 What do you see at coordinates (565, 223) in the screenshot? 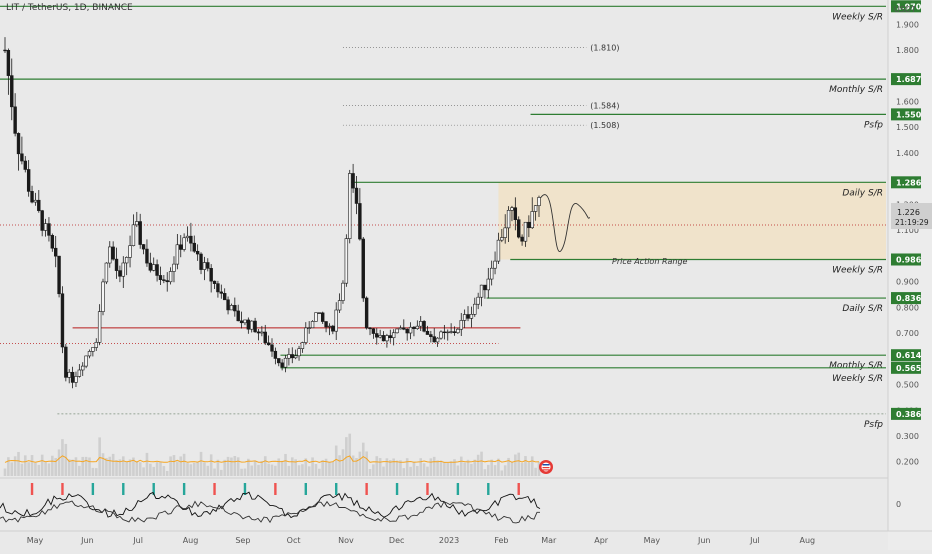
I see `projection-layer` at bounding box center [565, 223].